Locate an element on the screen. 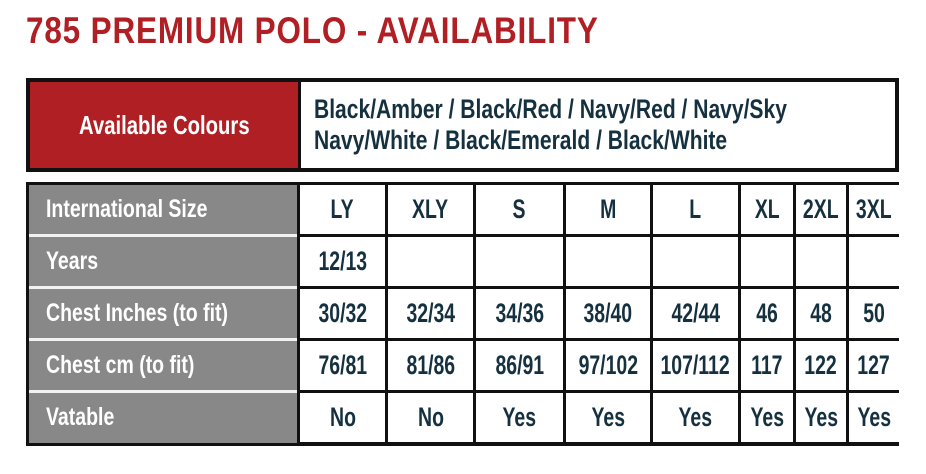  cell-text: XL is located at coordinates (767, 209).